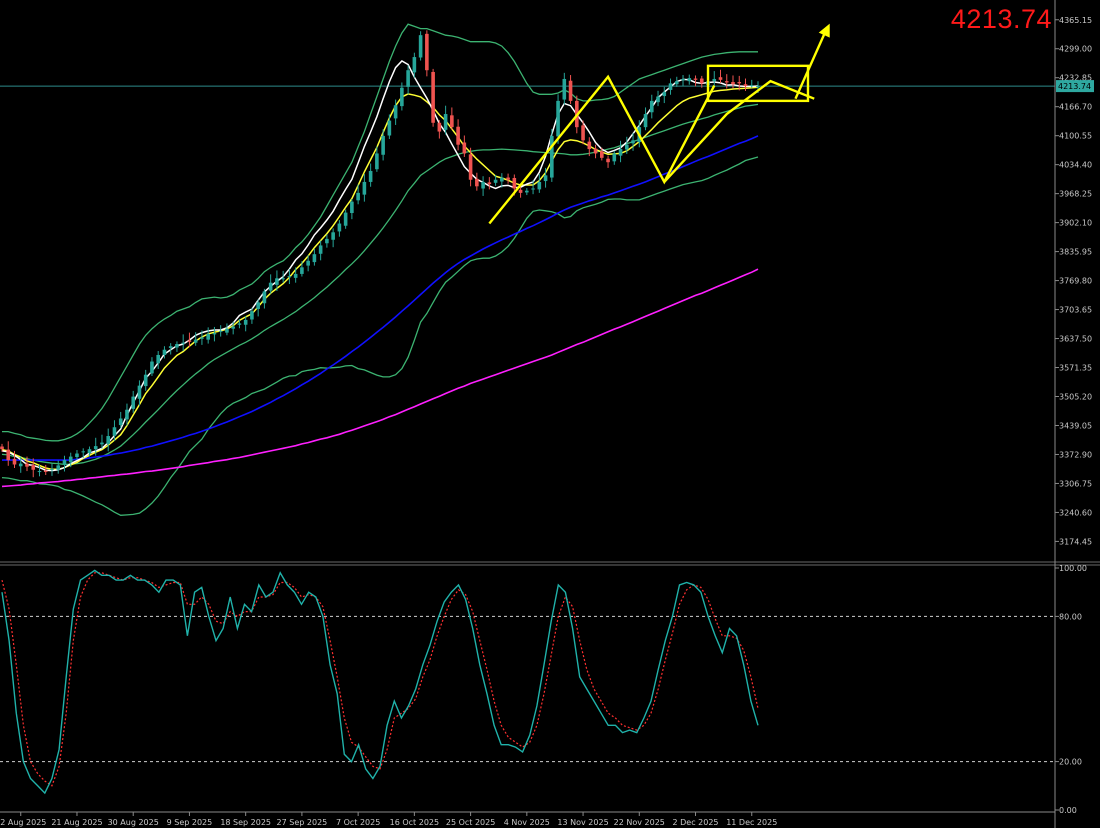 This screenshot has height=828, width=1100. I want to click on time-tick-label: 25 Oct 2025, so click(470, 822).